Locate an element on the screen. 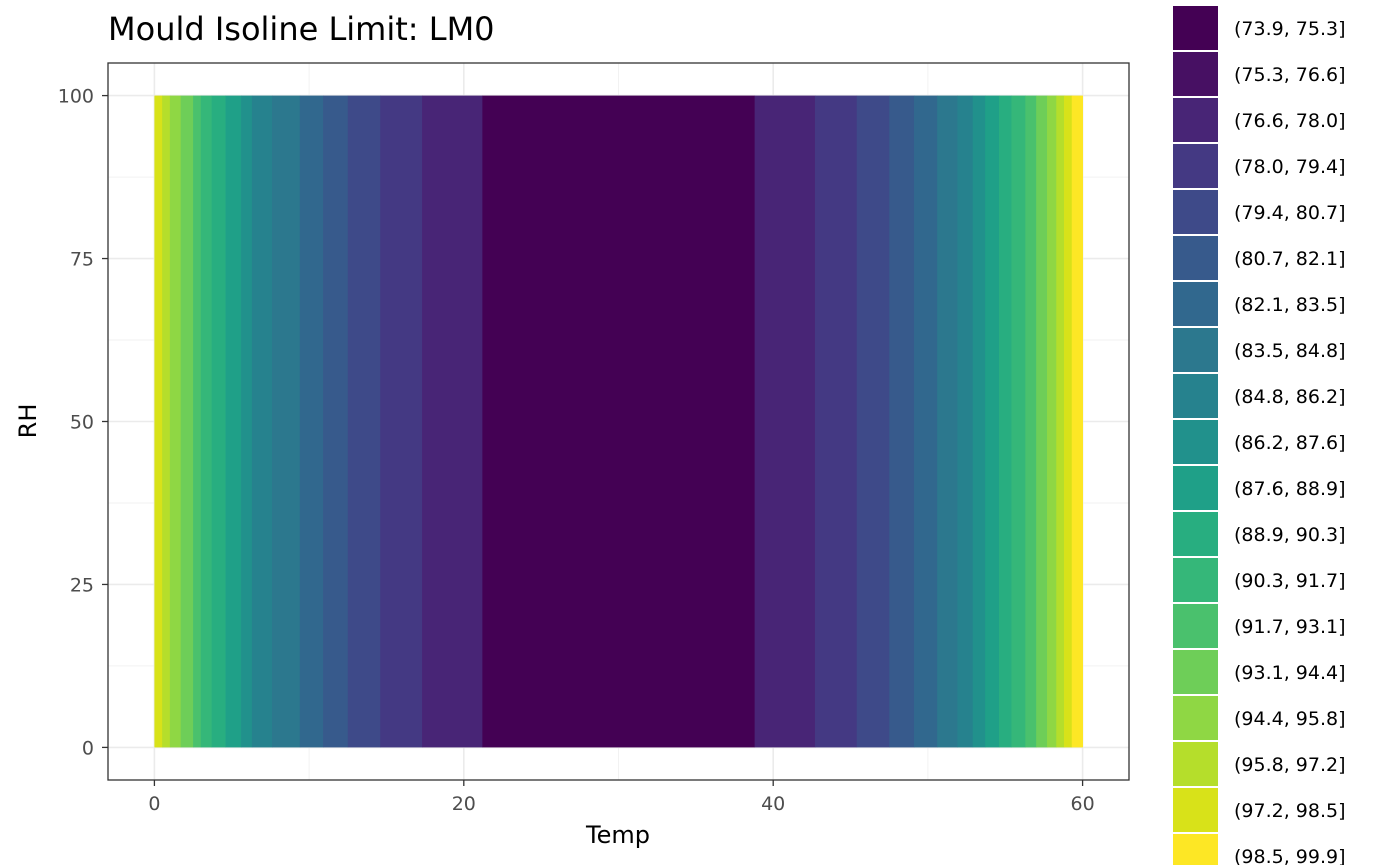 This screenshot has height=865, width=1400. legend-label: (90.3, 91.7] is located at coordinates (1290, 581).